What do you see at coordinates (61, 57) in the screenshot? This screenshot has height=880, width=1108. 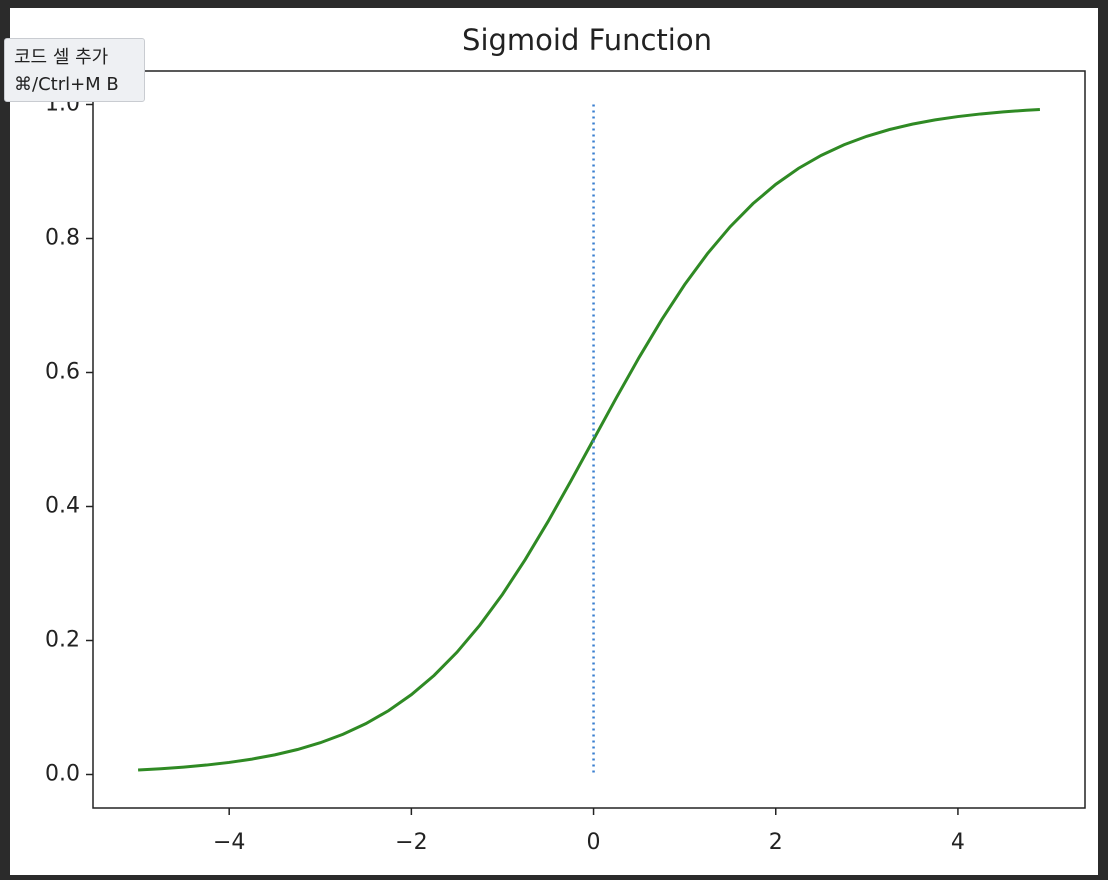 I see `tooltip-title: 코드 셀 추가` at bounding box center [61, 57].